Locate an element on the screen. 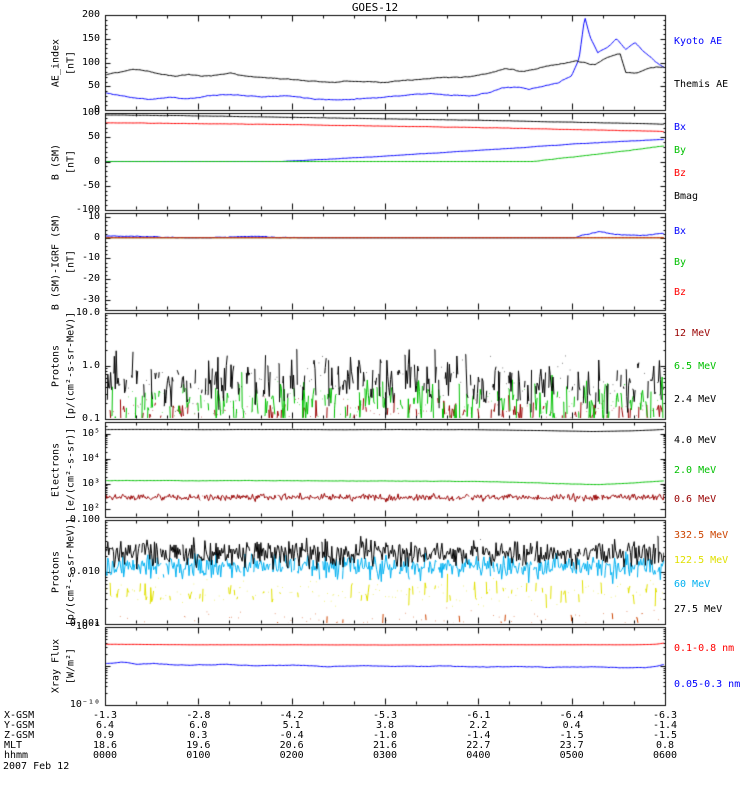 This screenshot has width=750, height=800. ytick-label-b-sm-2: 0 is located at coordinates (96, 161).